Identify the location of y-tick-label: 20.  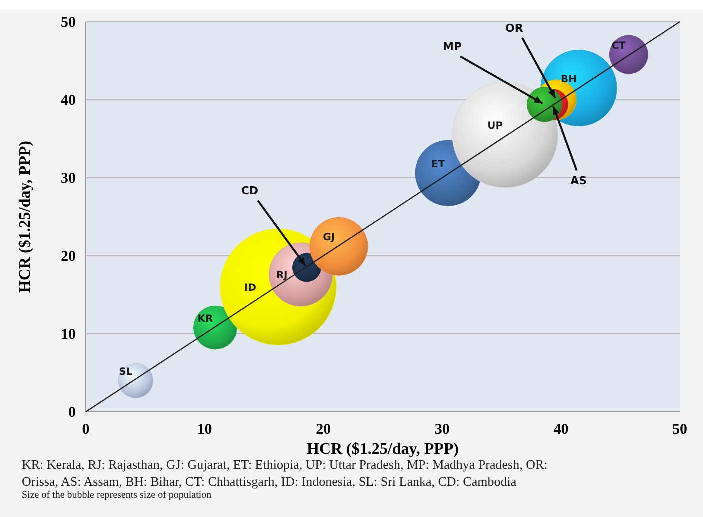
(68, 257).